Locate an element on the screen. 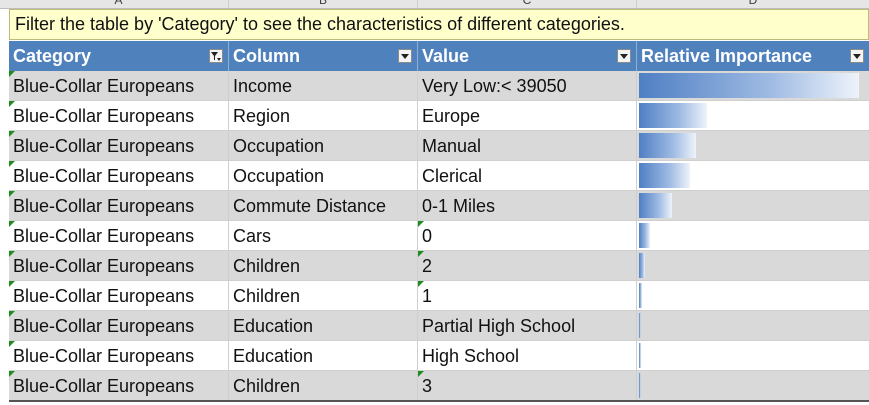  value-cell: Very Low:< 39050 is located at coordinates (527, 85).